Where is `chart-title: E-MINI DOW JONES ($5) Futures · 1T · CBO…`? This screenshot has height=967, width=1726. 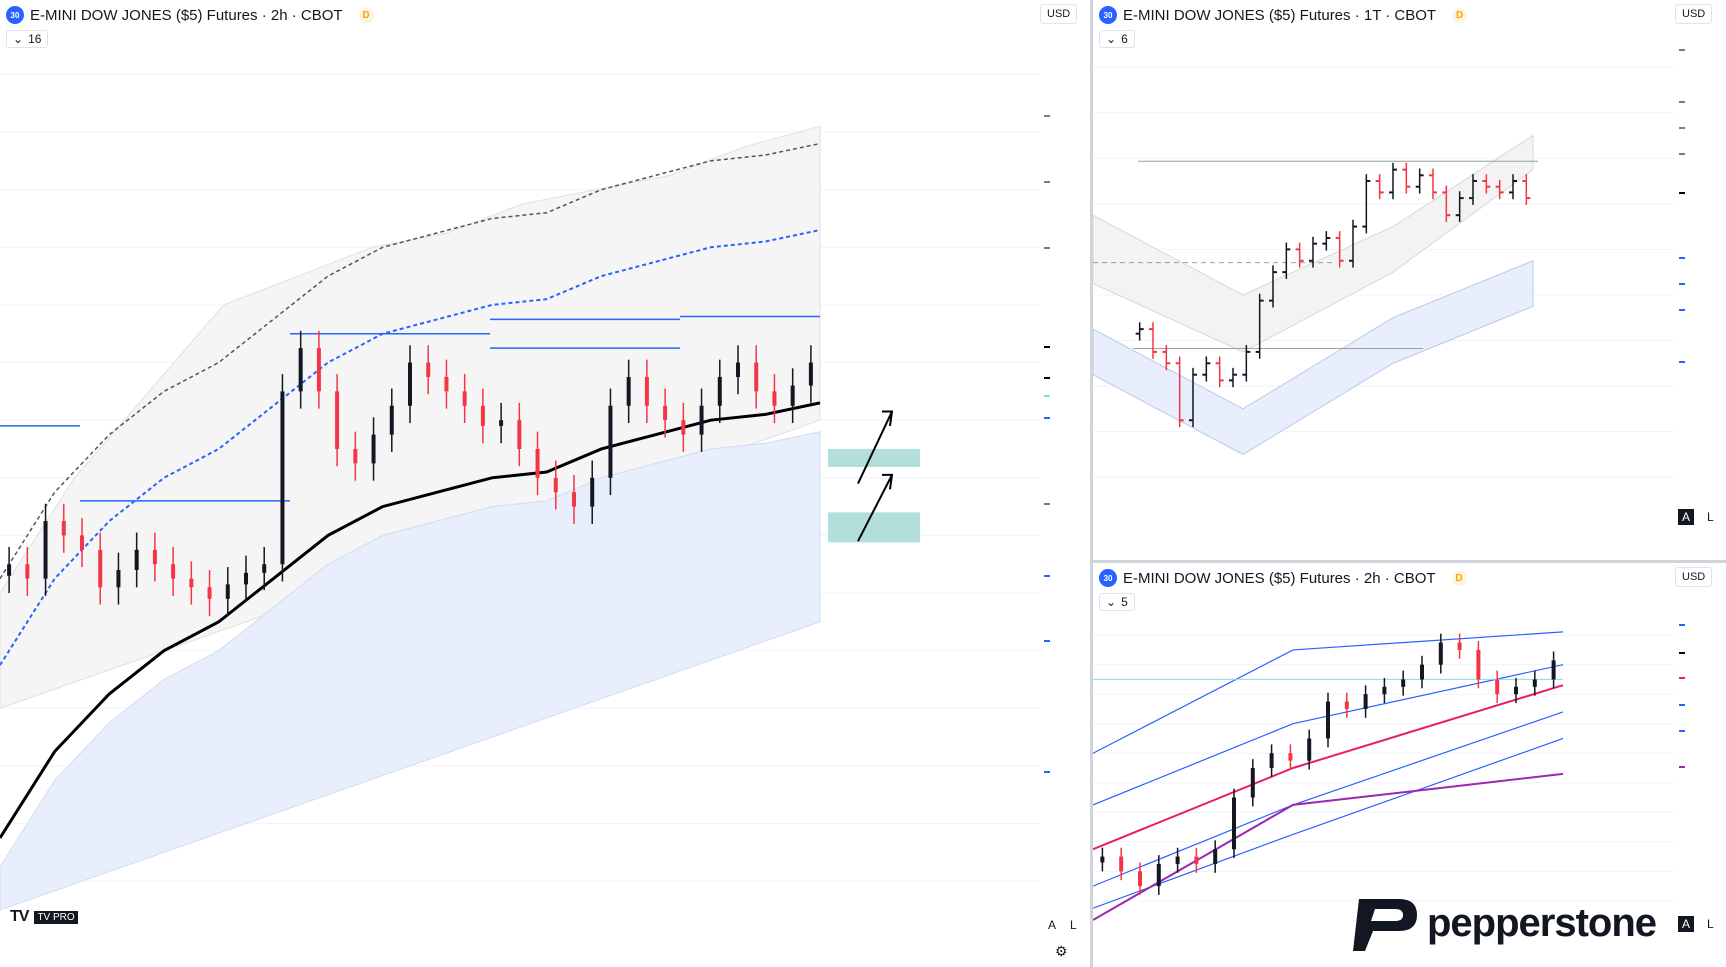 chart-title: E-MINI DOW JONES ($5) Futures · 1T · CBO… is located at coordinates (1280, 15).